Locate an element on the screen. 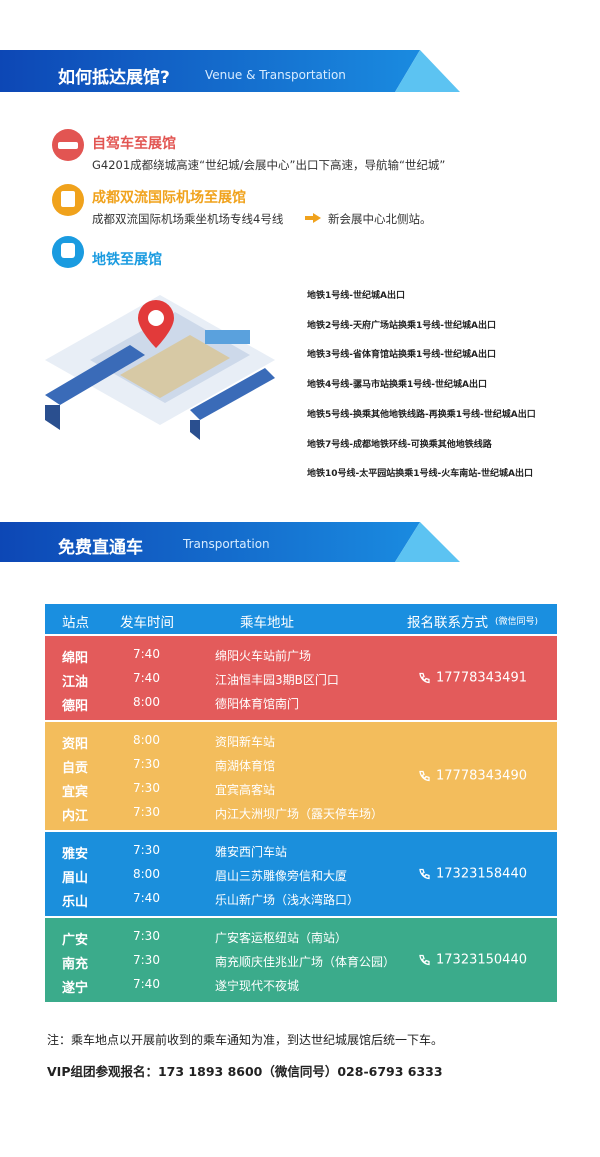 The height and width of the screenshot is (1157, 600). phone-number: 17323150440 is located at coordinates (481, 960).